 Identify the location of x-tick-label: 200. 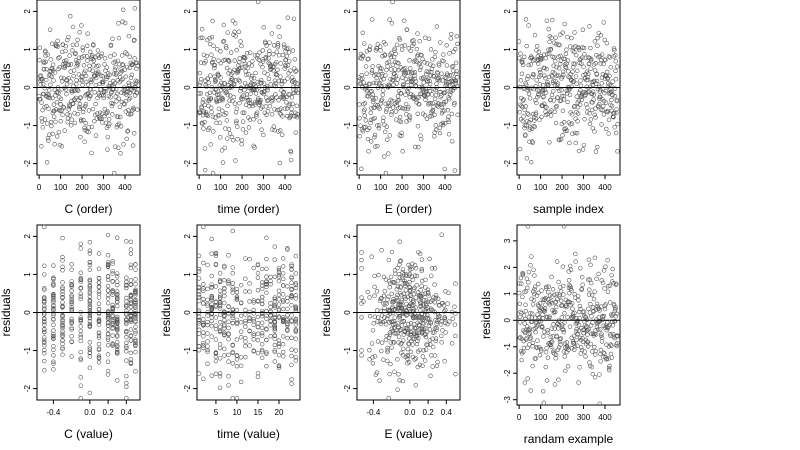
(242, 187).